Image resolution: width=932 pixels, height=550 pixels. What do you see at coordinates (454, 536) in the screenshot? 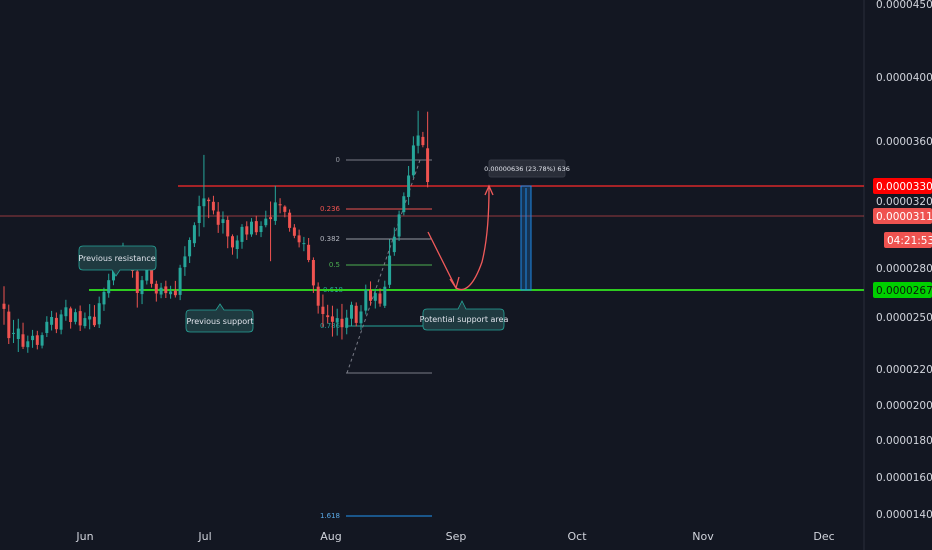
I see `time-axis: Jun Jul Aug Sep Oct Nov Dec` at bounding box center [454, 536].